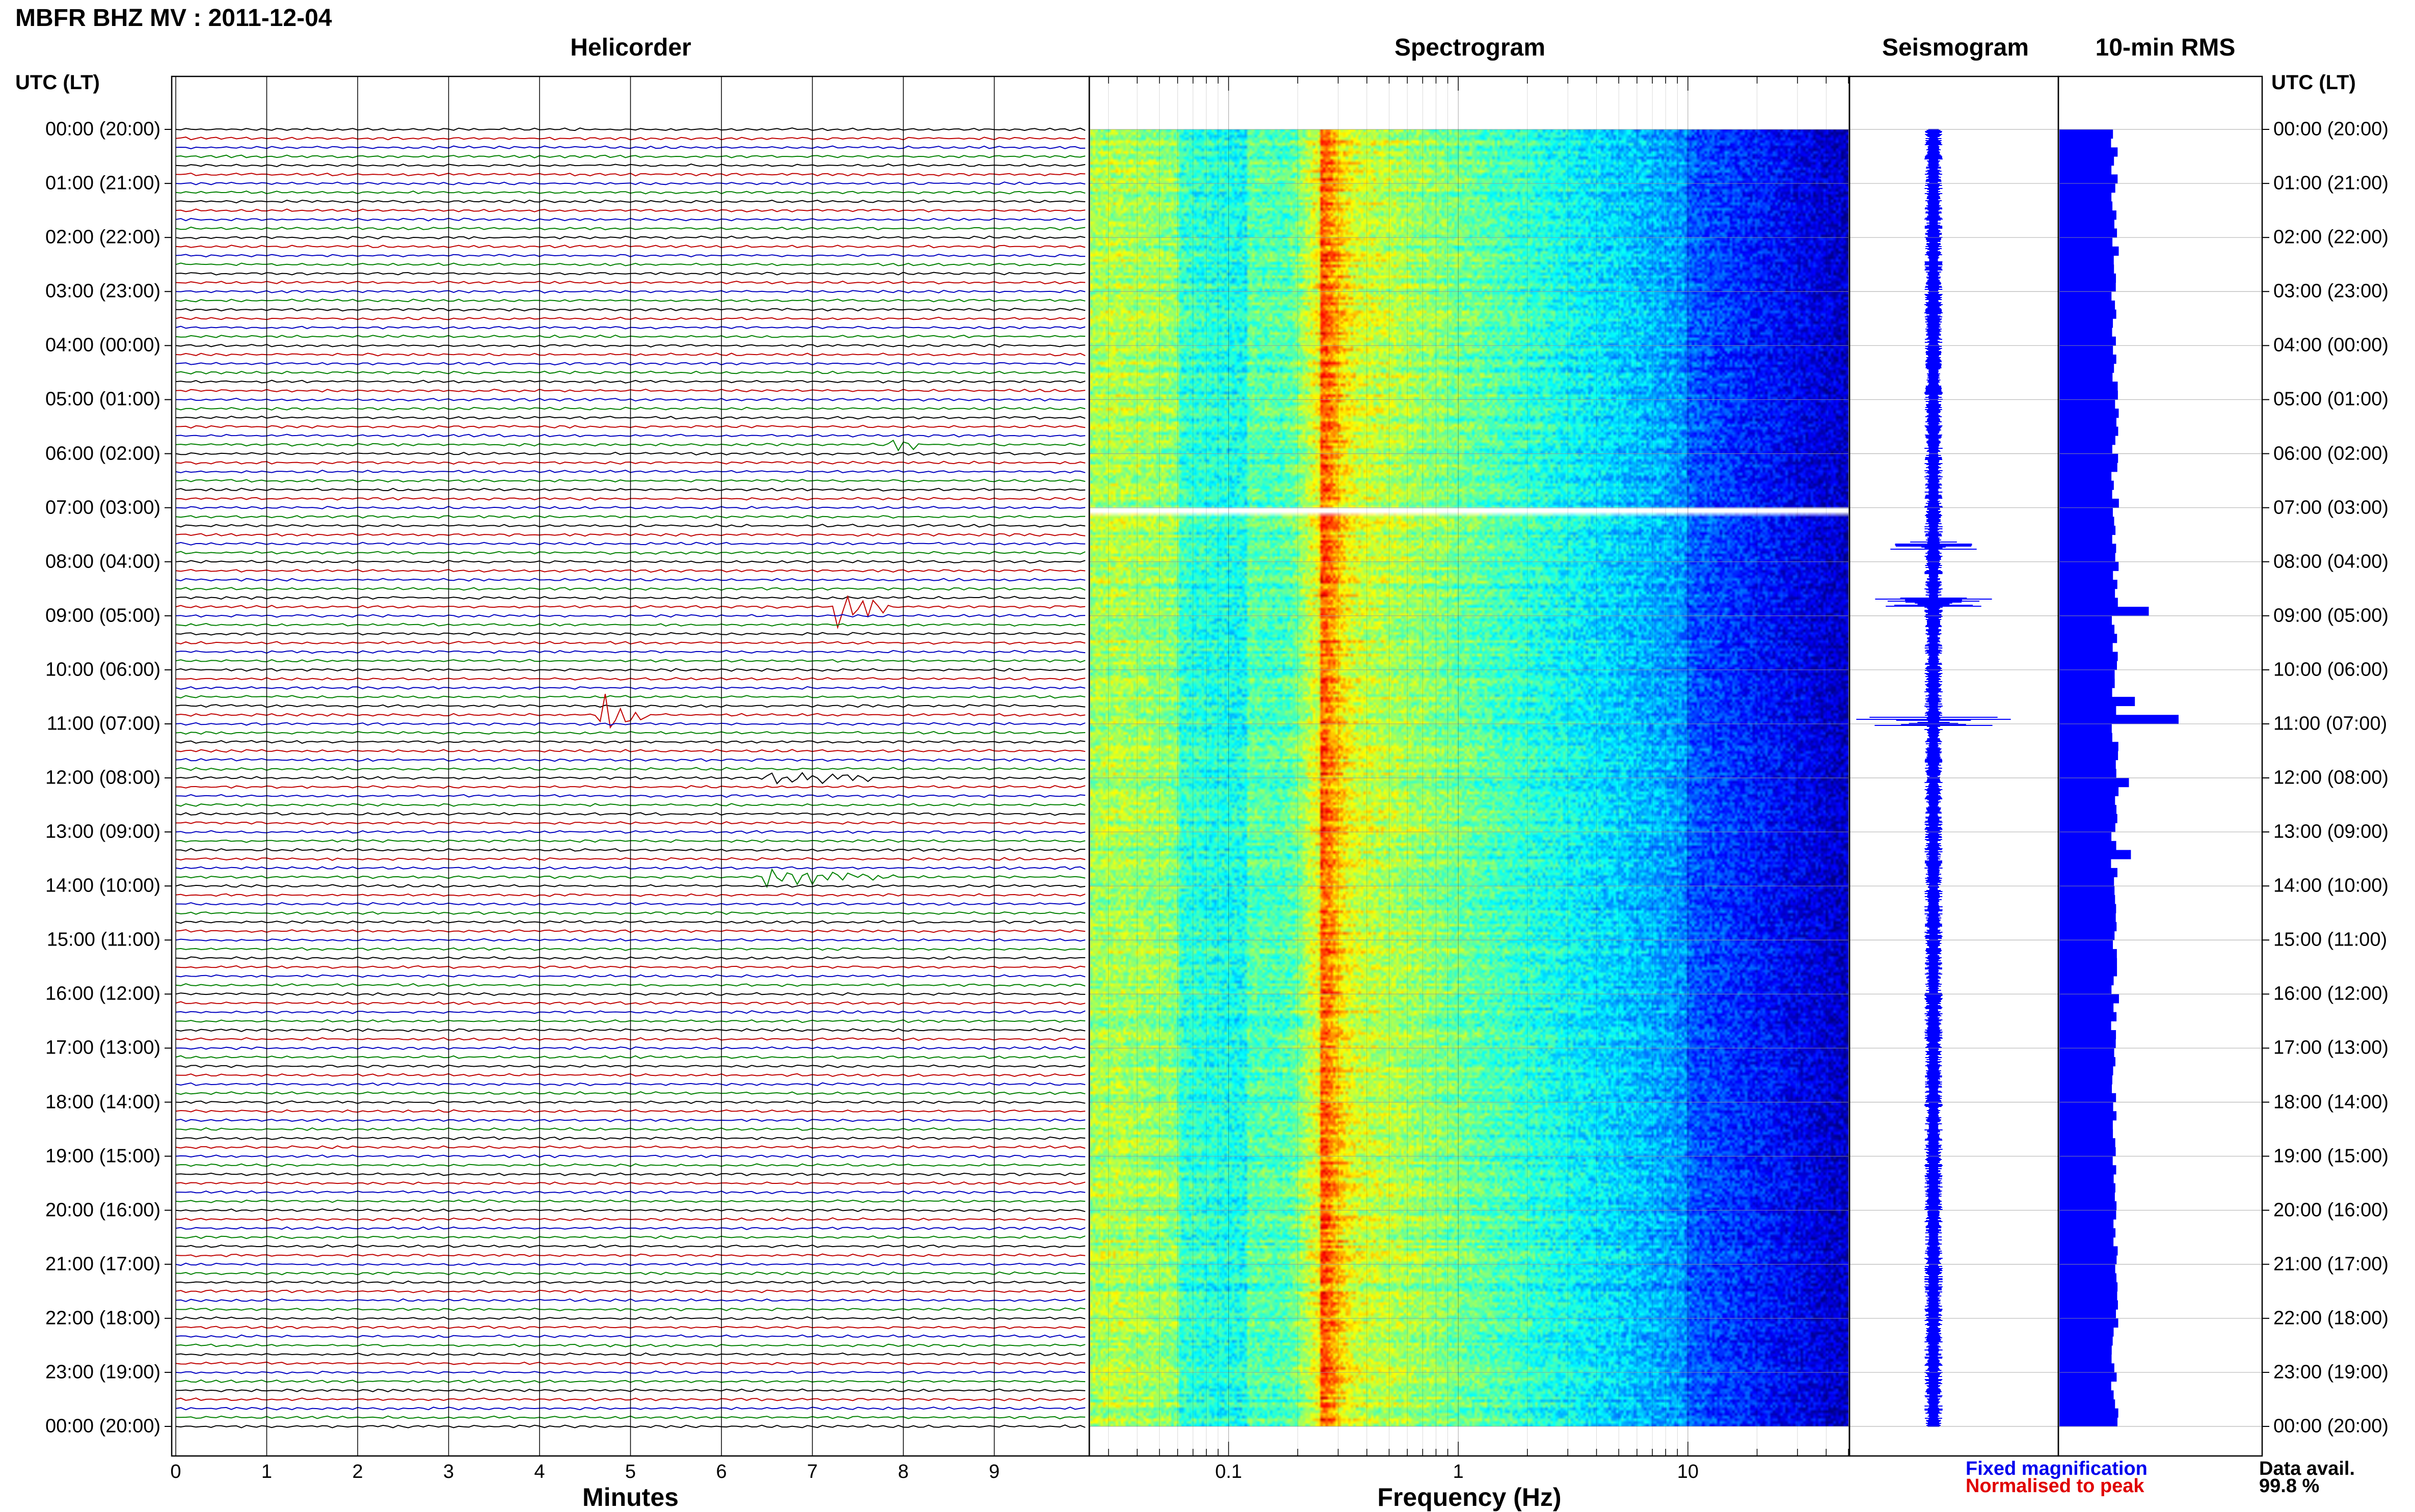  Describe the element at coordinates (103, 616) in the screenshot. I see `time-label-left: 09:00 (05:00)` at that location.